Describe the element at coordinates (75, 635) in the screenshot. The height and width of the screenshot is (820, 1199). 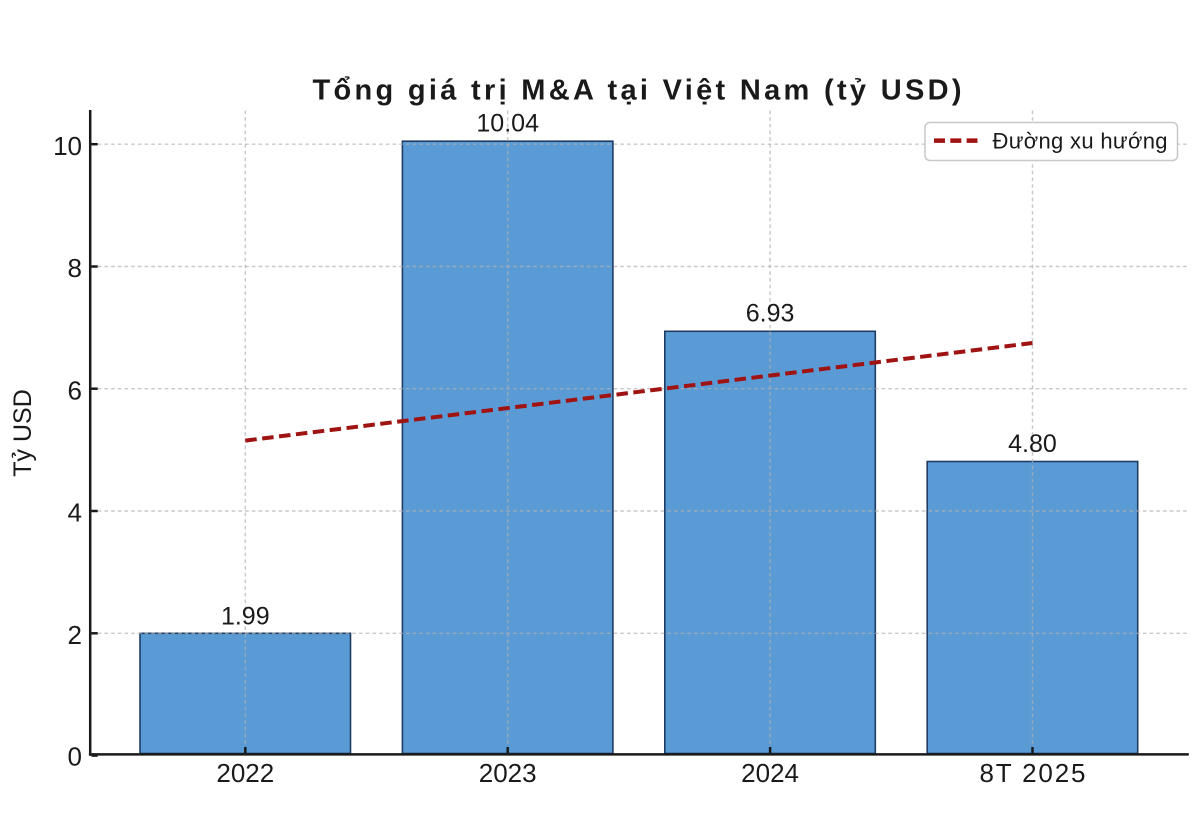
I see `svg-text: 2` at that location.